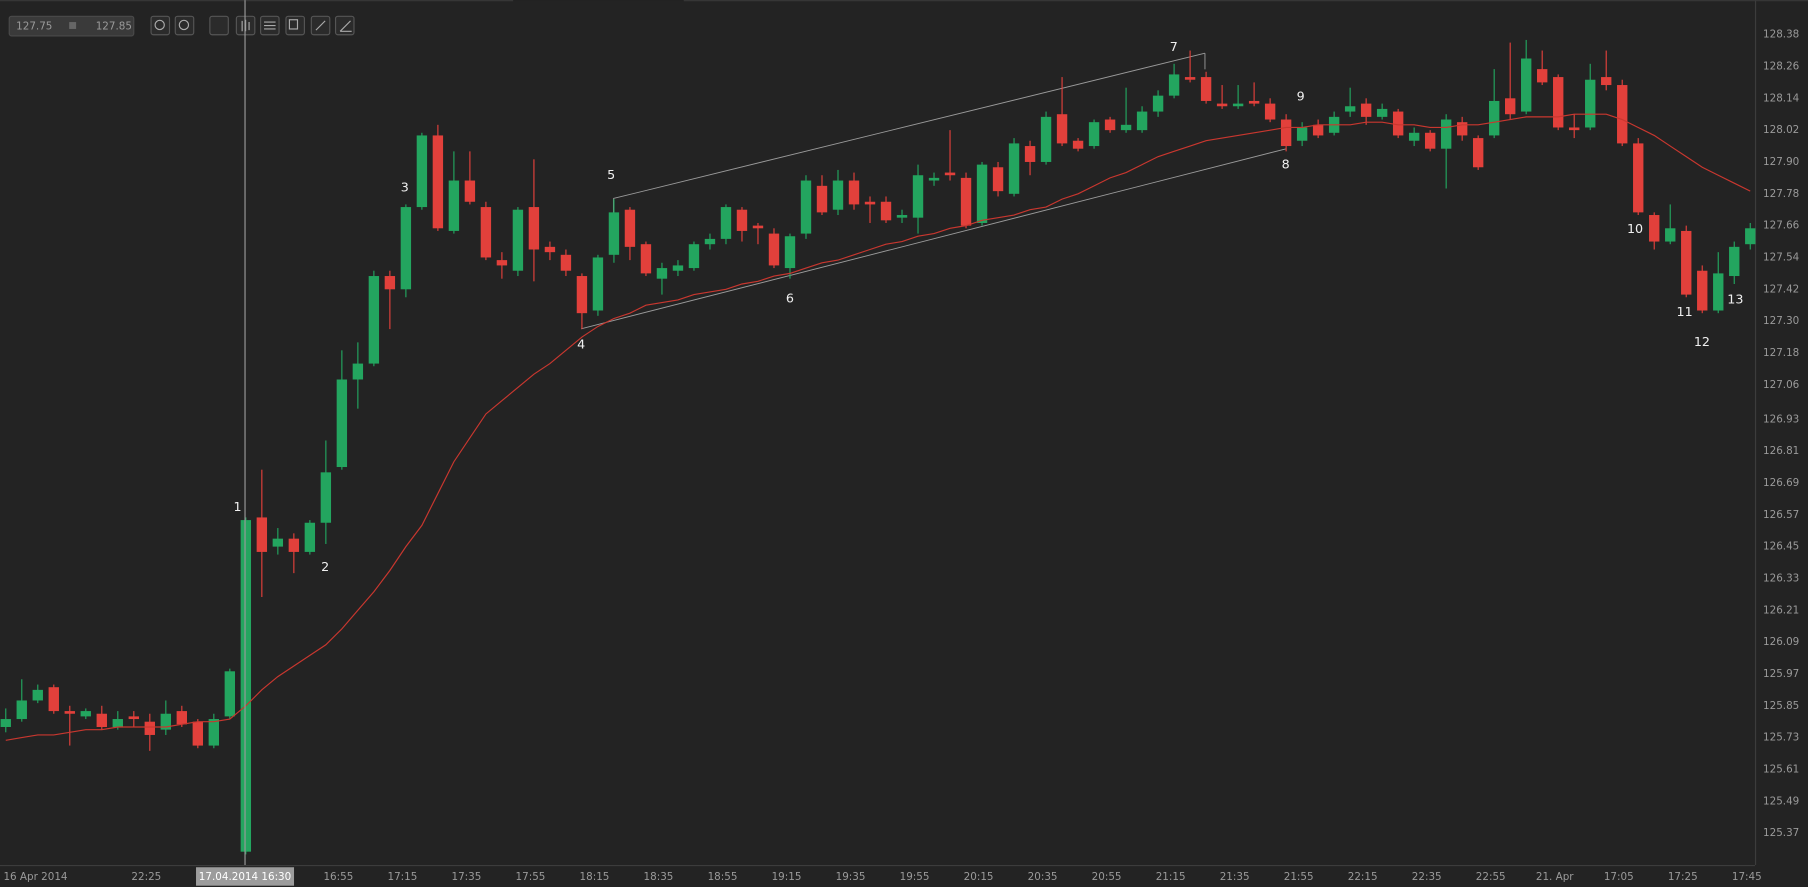 This screenshot has height=887, width=1808. I want to click on x-tick-label: 21. Apr, so click(1555, 877).